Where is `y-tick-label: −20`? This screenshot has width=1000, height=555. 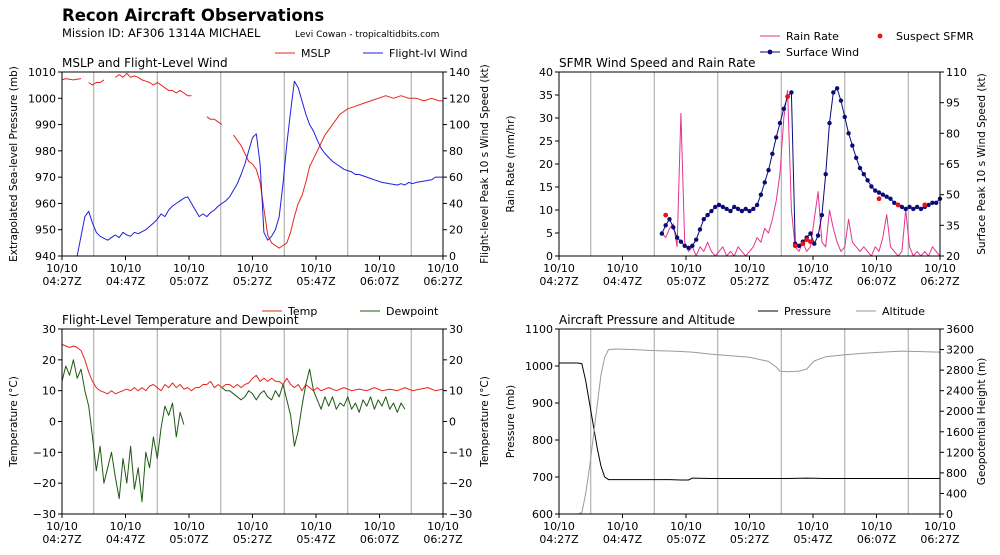 y-tick-label: −20 is located at coordinates (44, 483).